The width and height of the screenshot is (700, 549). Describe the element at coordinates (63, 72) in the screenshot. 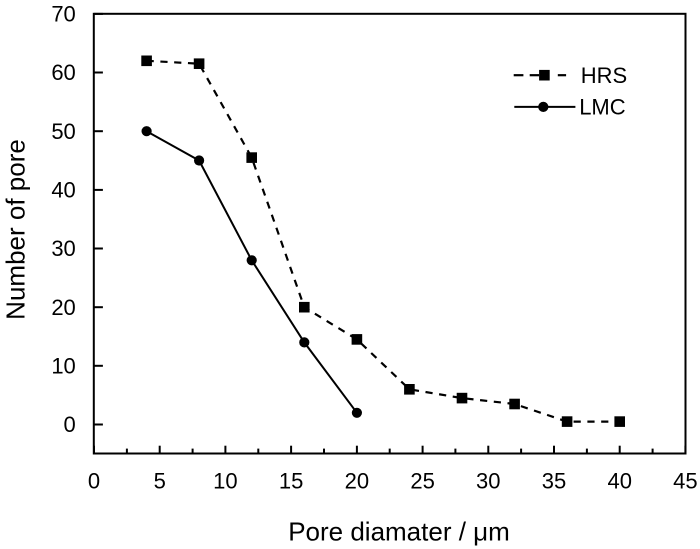

I see `svg-text: 60` at that location.